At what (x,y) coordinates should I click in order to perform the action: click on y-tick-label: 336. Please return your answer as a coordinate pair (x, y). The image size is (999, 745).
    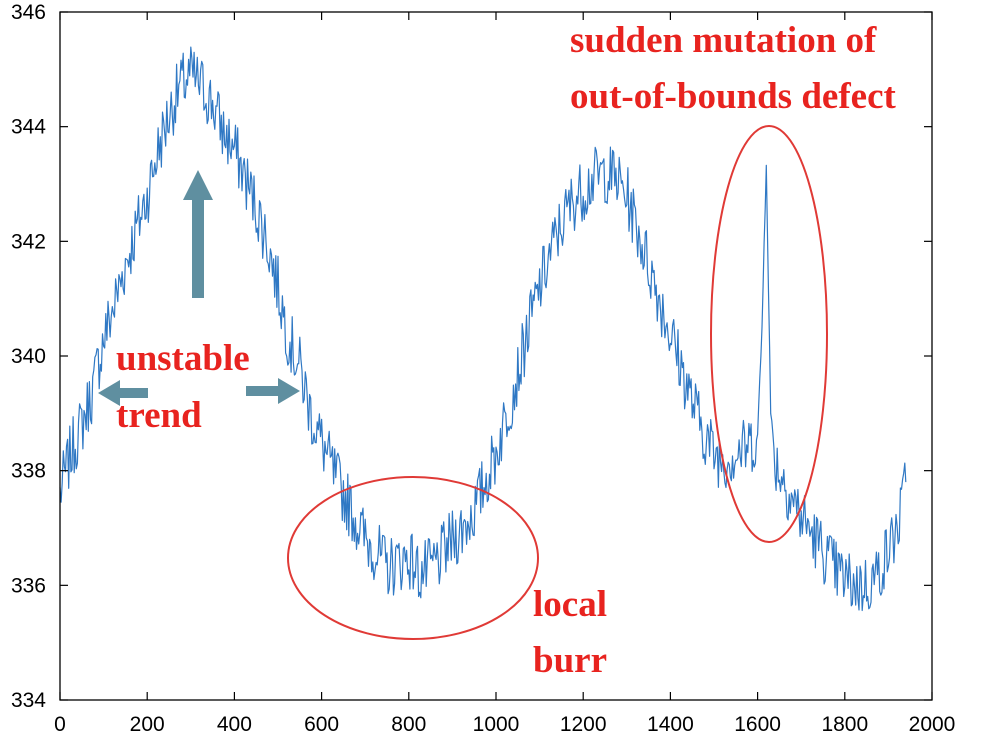
    Looking at the image, I should click on (28, 585).